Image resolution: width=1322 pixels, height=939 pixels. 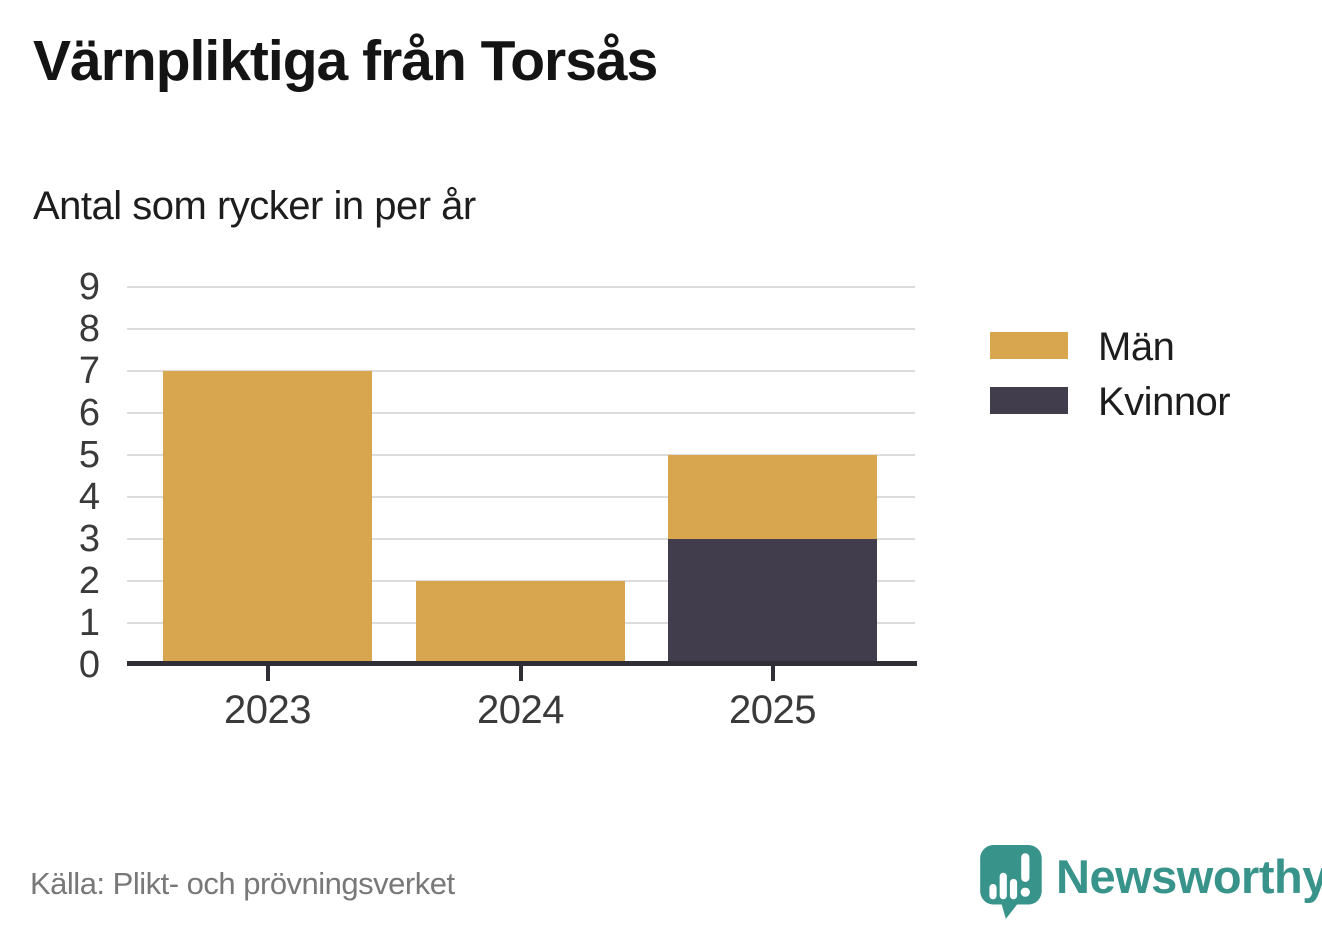 I want to click on chart-title: Värnpliktiga från Torsås, so click(x=345, y=61).